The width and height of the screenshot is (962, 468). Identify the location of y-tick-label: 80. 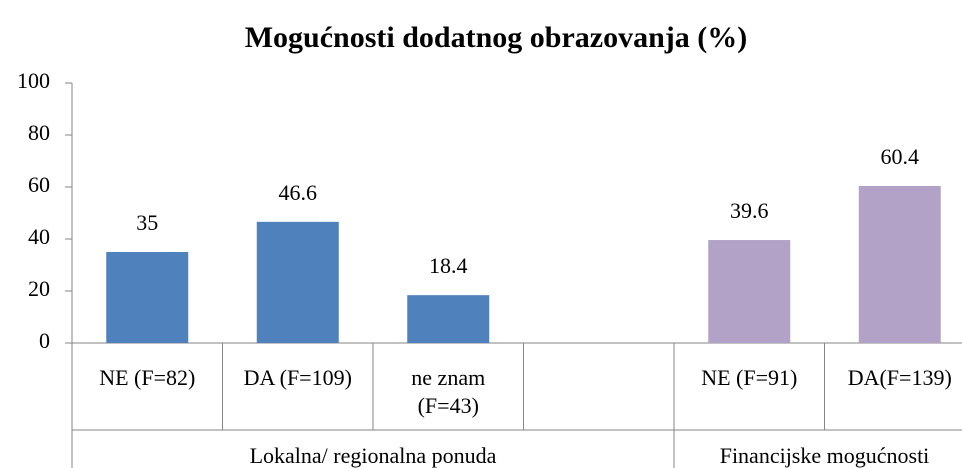
(39, 132).